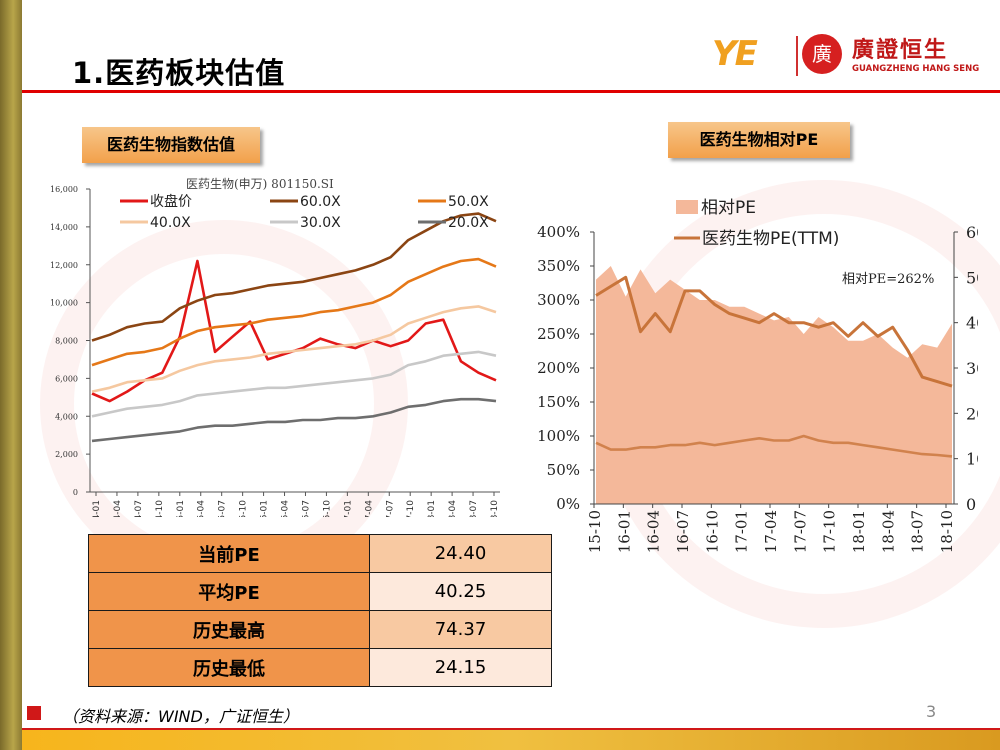 Image resolution: width=1000 pixels, height=750 pixels. Describe the element at coordinates (687, 207) in the screenshot. I see `legend-swatch` at that location.